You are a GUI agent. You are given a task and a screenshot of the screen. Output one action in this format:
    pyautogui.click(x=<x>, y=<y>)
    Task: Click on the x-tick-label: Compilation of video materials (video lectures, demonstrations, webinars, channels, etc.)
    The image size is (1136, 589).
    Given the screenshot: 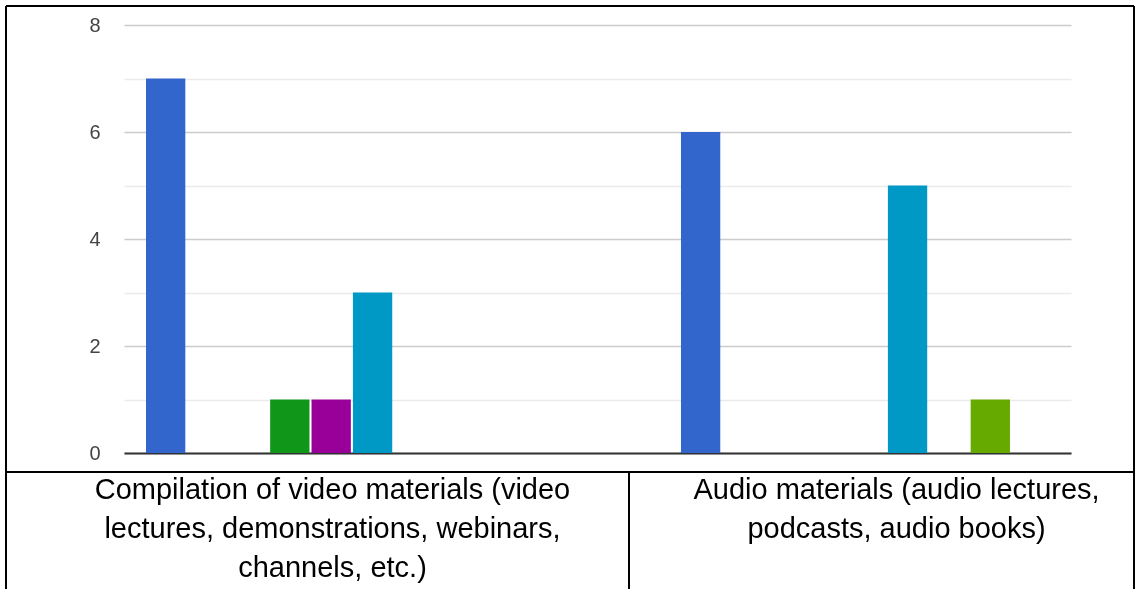 What is the action you would take?
    pyautogui.click(x=332, y=528)
    